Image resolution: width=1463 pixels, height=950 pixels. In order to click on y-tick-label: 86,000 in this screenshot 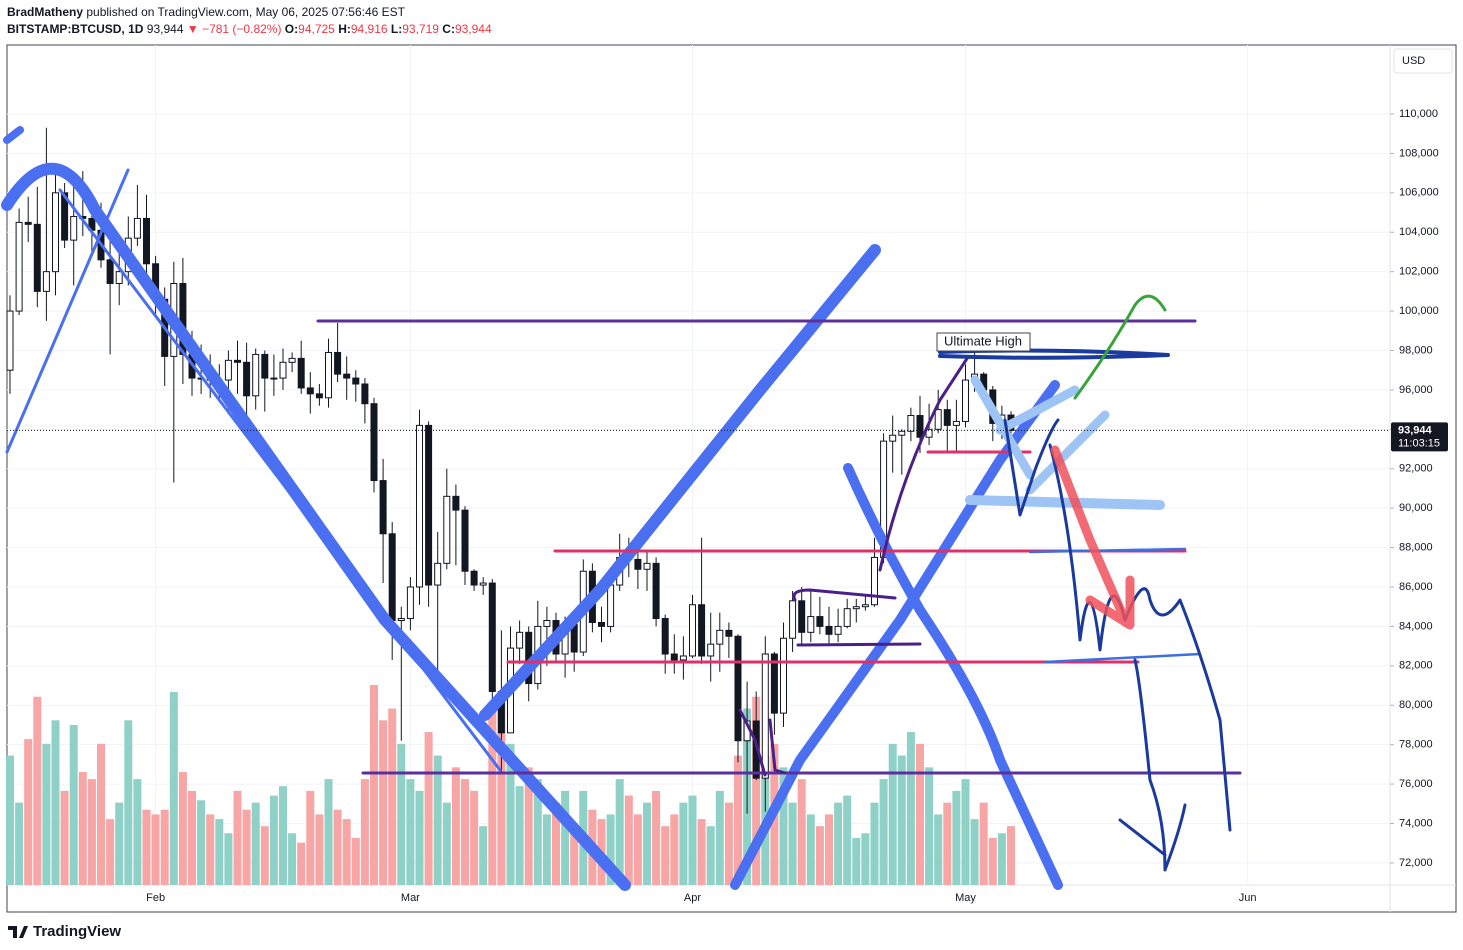, I will do `click(1416, 587)`.